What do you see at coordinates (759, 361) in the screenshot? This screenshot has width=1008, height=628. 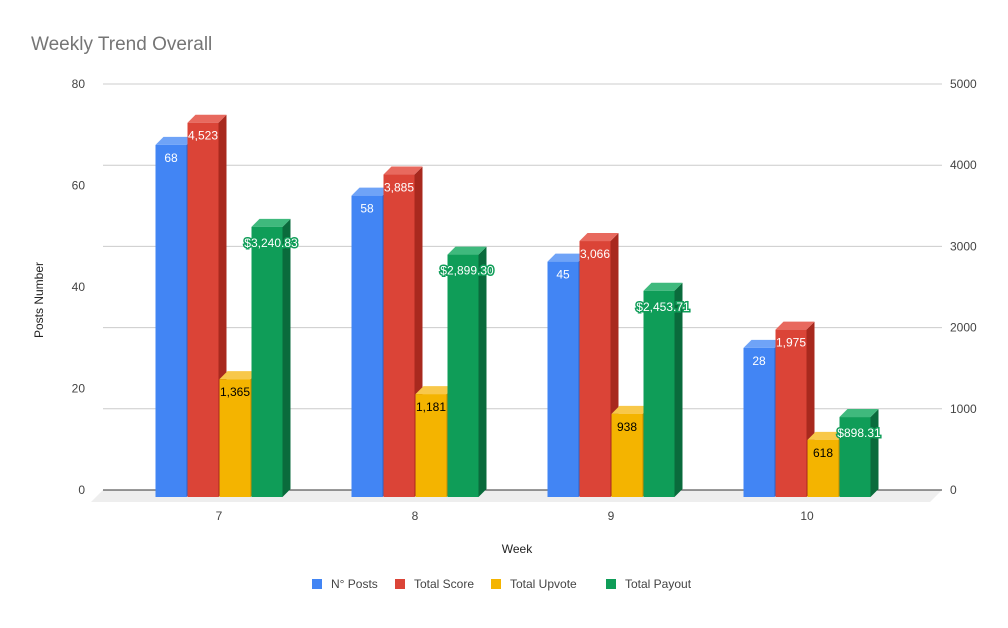 I see `data-label: 28` at bounding box center [759, 361].